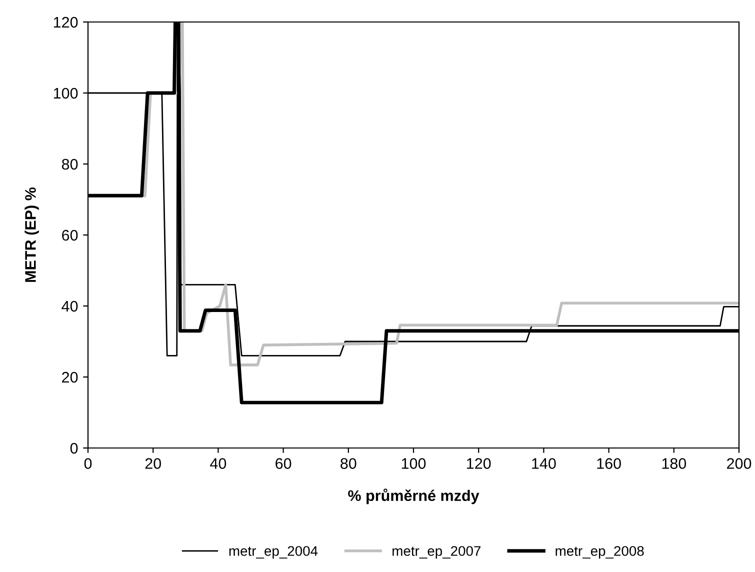 The height and width of the screenshot is (572, 755). Describe the element at coordinates (66, 93) in the screenshot. I see `y-tick-label: 100` at that location.